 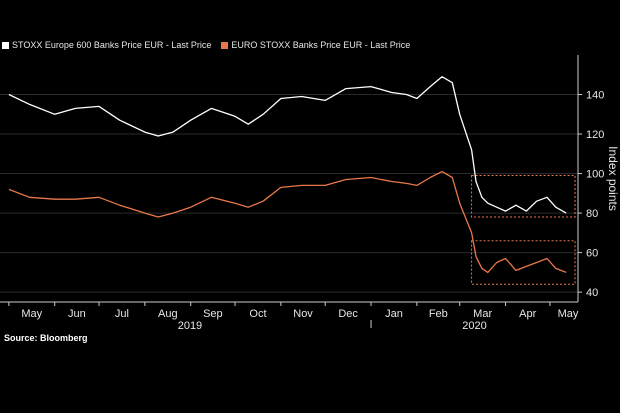 What do you see at coordinates (190, 326) in the screenshot?
I see `x-year-label: 2019` at bounding box center [190, 326].